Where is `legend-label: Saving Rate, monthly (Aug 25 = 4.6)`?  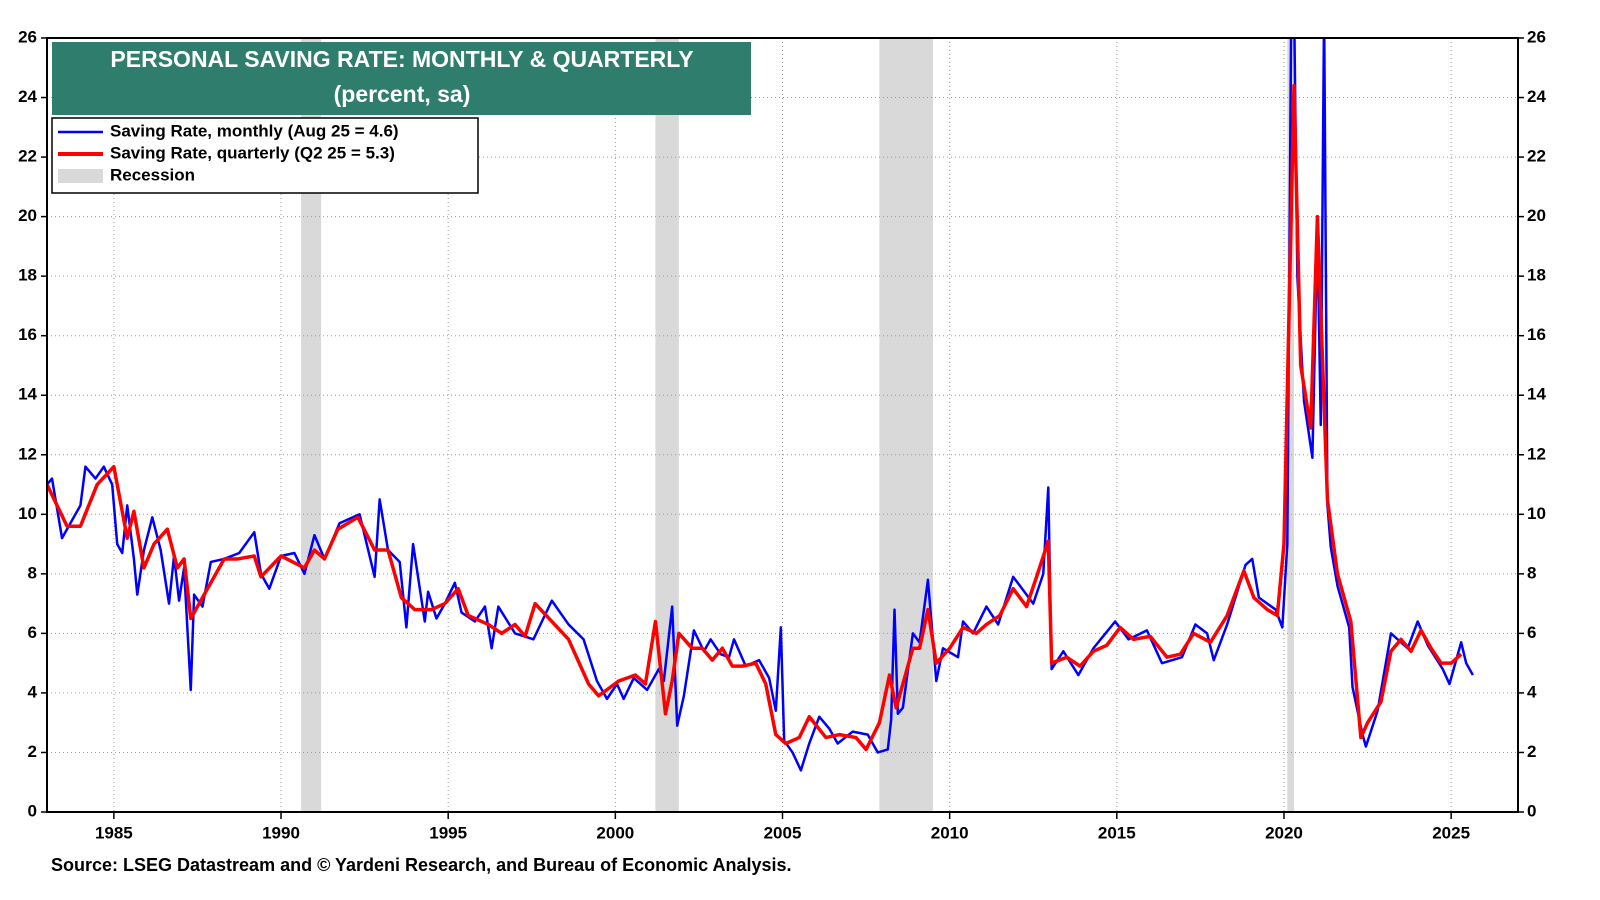
legend-label: Saving Rate, monthly (Aug 25 = 4.6) is located at coordinates (254, 130).